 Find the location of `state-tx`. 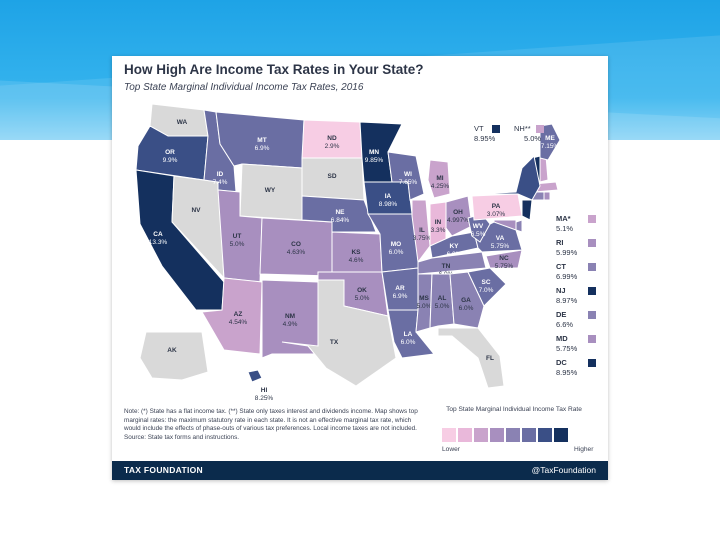

state-tx is located at coordinates (339, 333).